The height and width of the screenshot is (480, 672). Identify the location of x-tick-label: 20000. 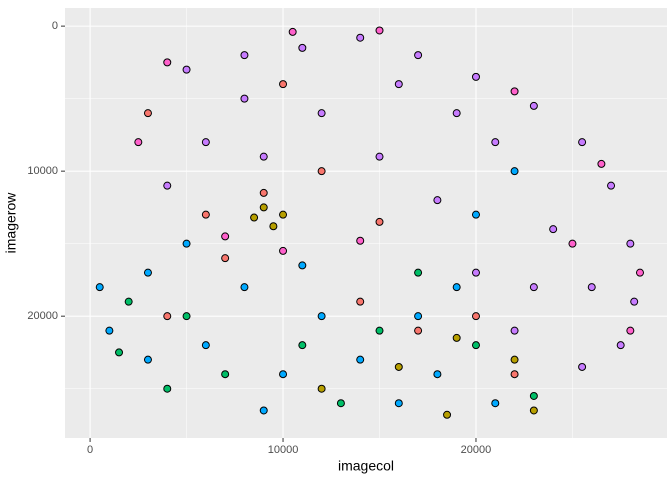
(476, 450).